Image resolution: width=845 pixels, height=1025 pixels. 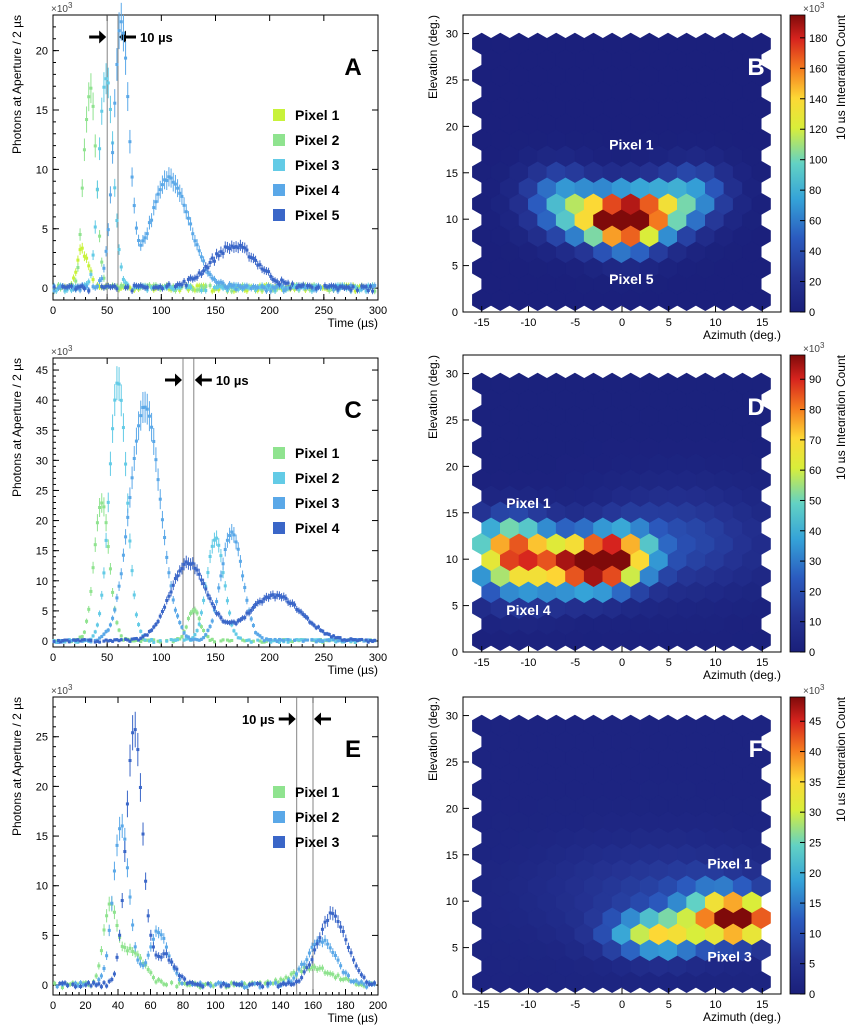 What do you see at coordinates (62, 351) in the screenshot?
I see `y-exponent: ×10³` at bounding box center [62, 351].